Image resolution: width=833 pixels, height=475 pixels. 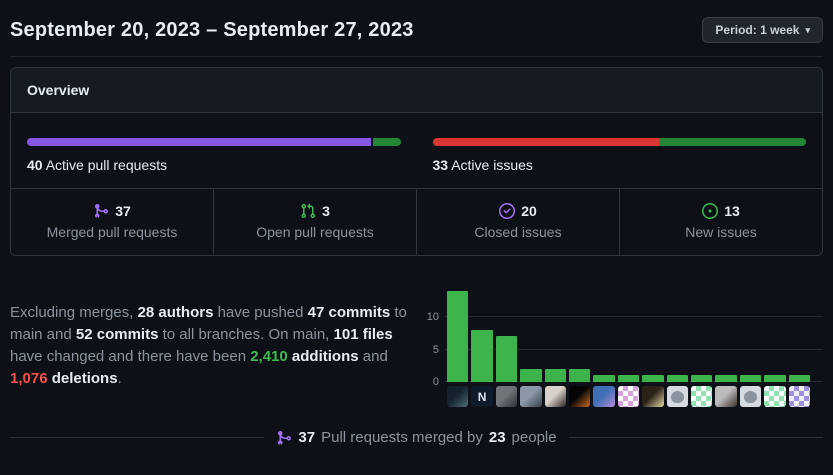 What do you see at coordinates (732, 211) in the screenshot?
I see `stat-value: 13` at bounding box center [732, 211].